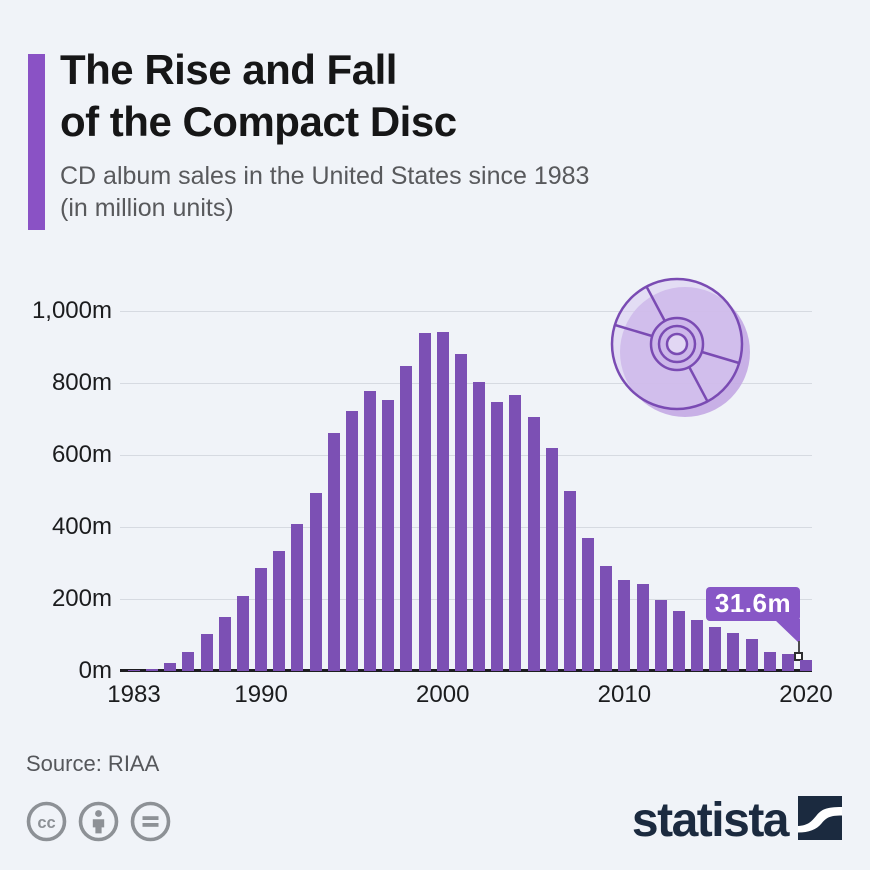 The height and width of the screenshot is (870, 870). Describe the element at coordinates (806, 665) in the screenshot. I see `bar-2020` at that location.